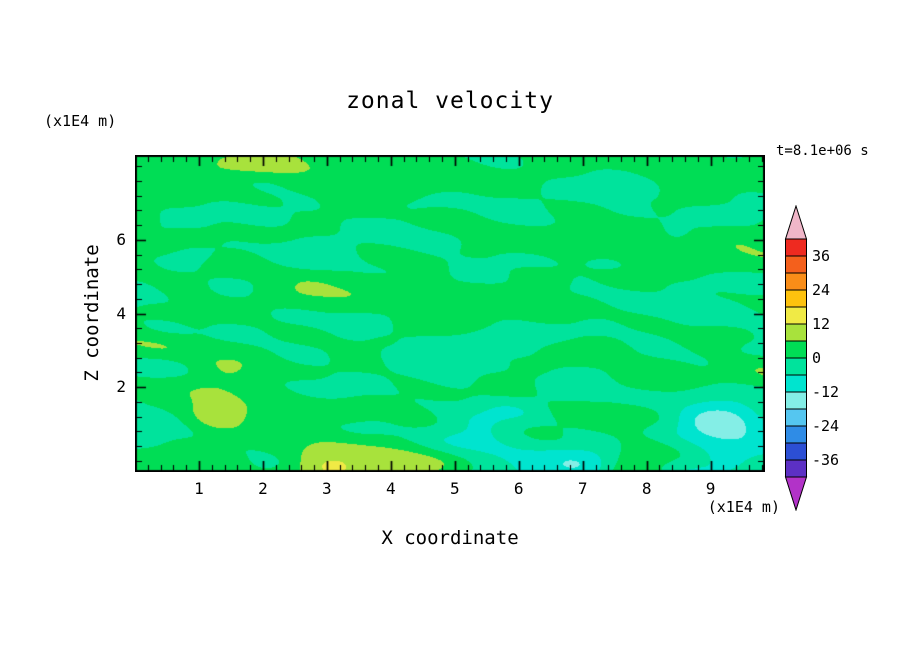 The image size is (904, 654). I want to click on z-tick-label: 2, so click(121, 387).